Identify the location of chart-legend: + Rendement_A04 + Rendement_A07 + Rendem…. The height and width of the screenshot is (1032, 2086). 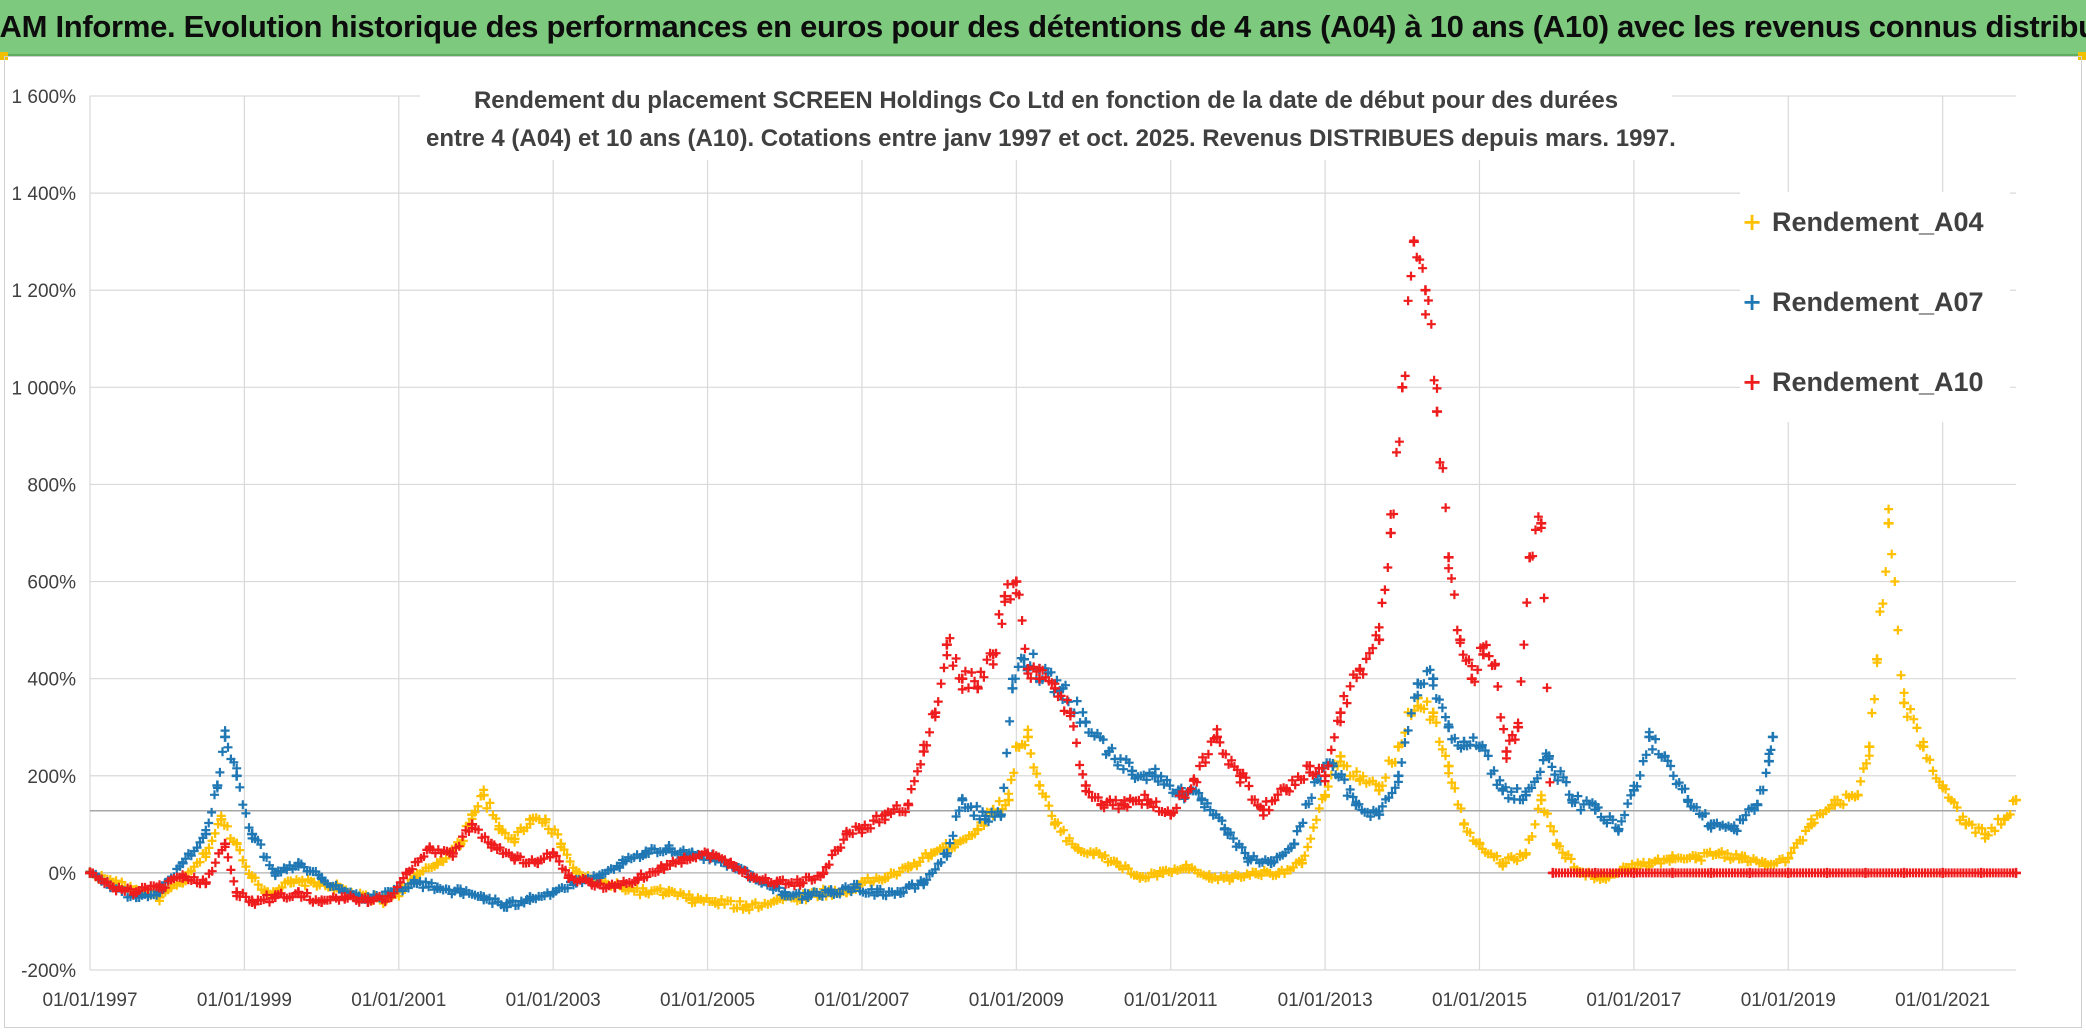
(1875, 307).